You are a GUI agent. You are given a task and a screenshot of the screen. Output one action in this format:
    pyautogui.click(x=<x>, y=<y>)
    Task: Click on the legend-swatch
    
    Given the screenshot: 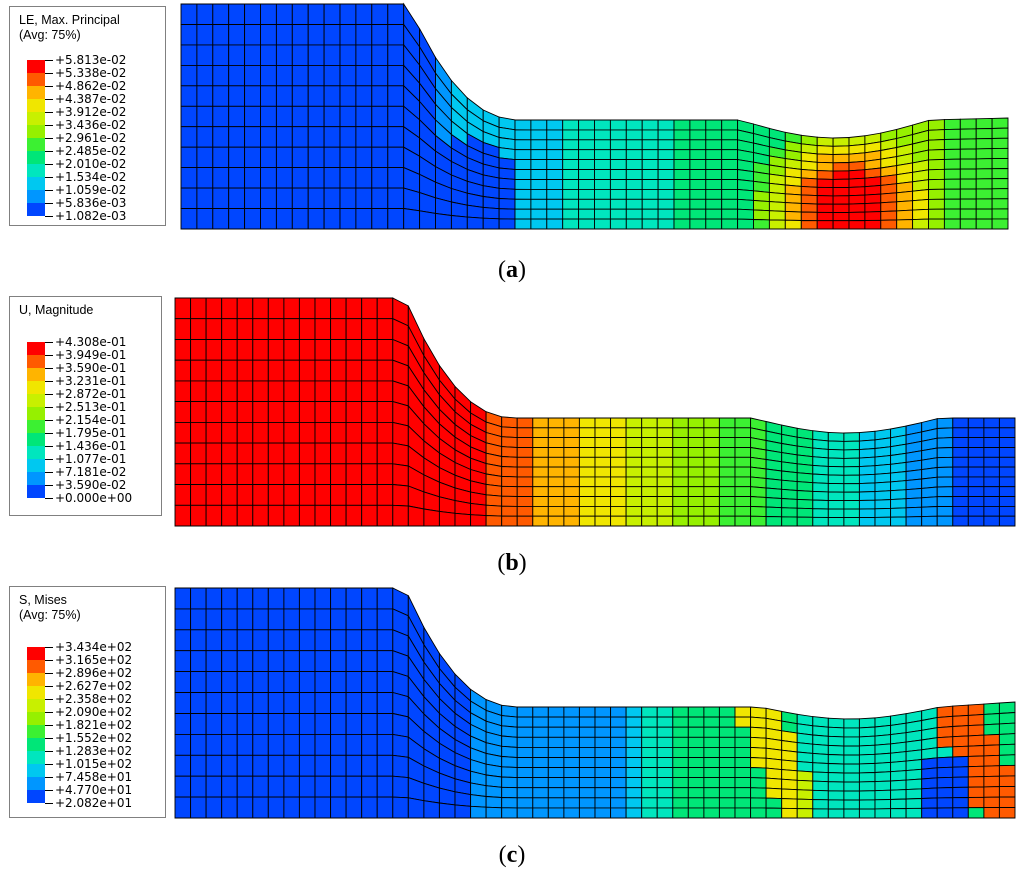 What is the action you would take?
    pyautogui.click(x=36, y=209)
    